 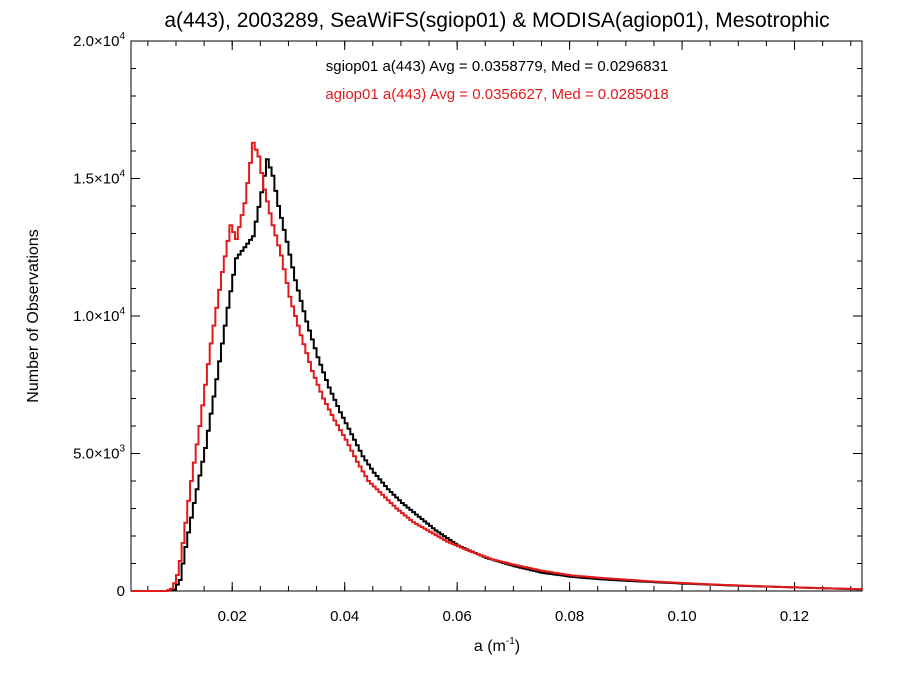 I want to click on x-tick-label: 0.06, so click(x=457, y=616).